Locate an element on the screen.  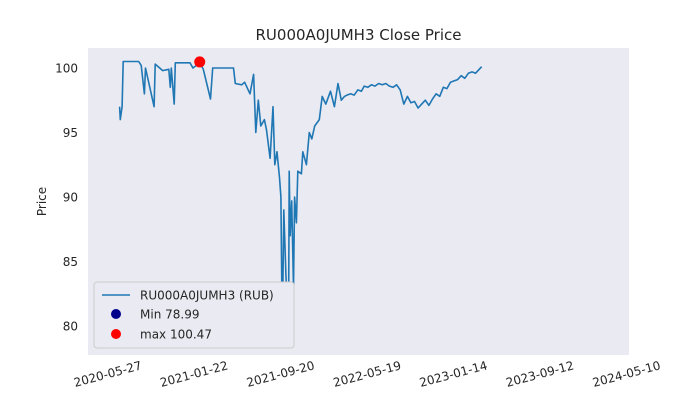
legend-marker-max is located at coordinates (116, 334).